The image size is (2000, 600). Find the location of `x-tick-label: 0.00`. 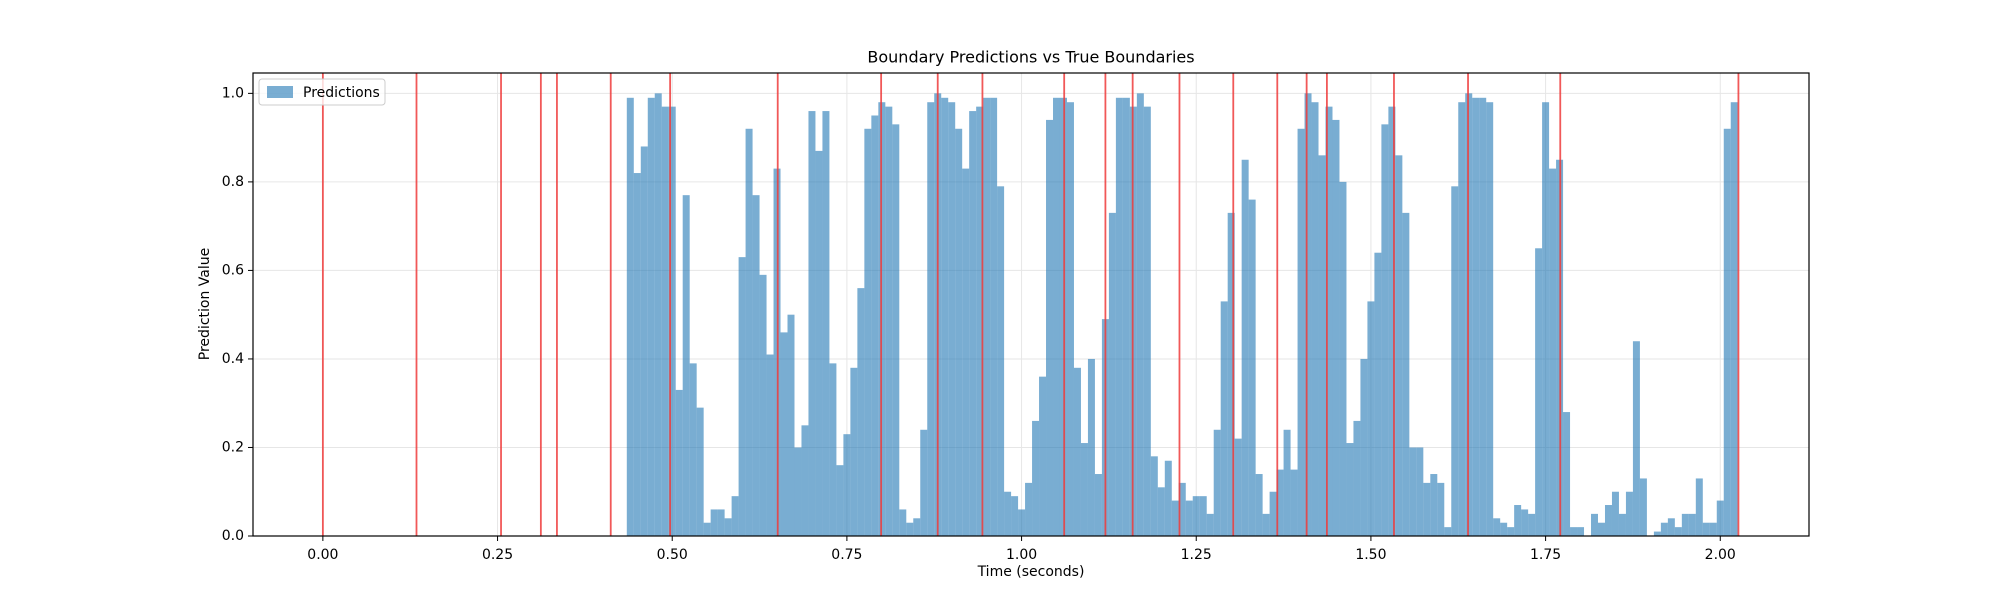

x-tick-label: 0.00 is located at coordinates (322, 555).